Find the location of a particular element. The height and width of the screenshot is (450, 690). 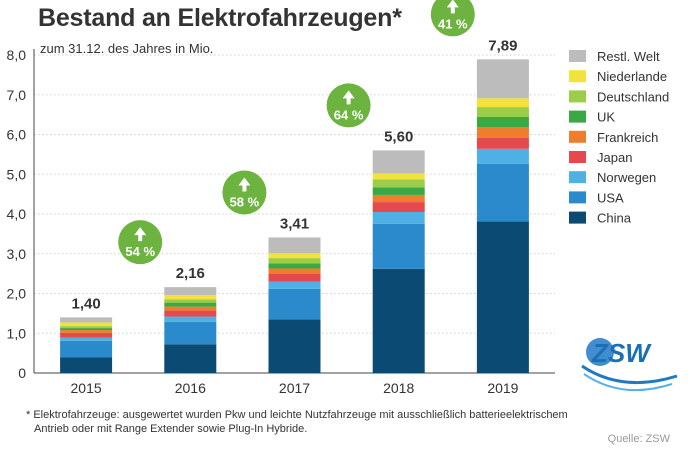

y-tick-label: 2,0 is located at coordinates (17, 294).